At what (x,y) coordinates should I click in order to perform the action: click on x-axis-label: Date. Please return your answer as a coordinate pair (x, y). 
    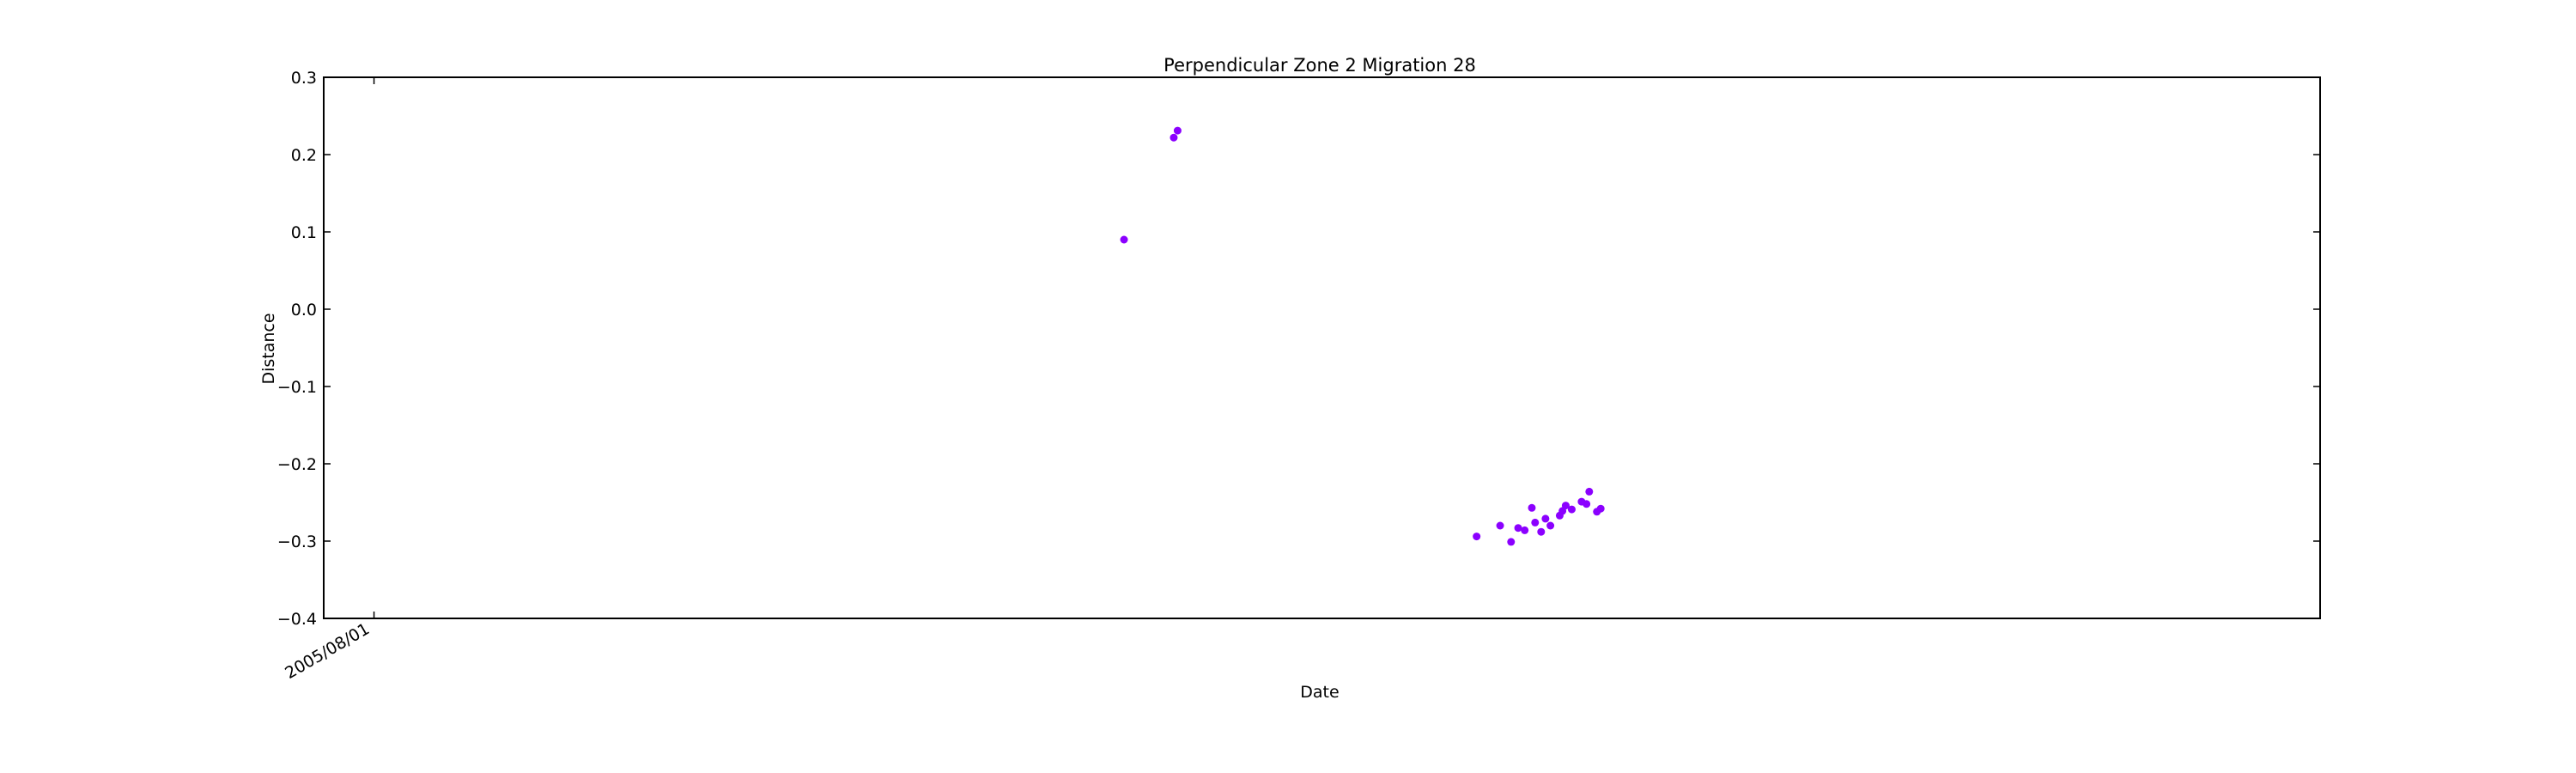
    Looking at the image, I should click on (1319, 692).